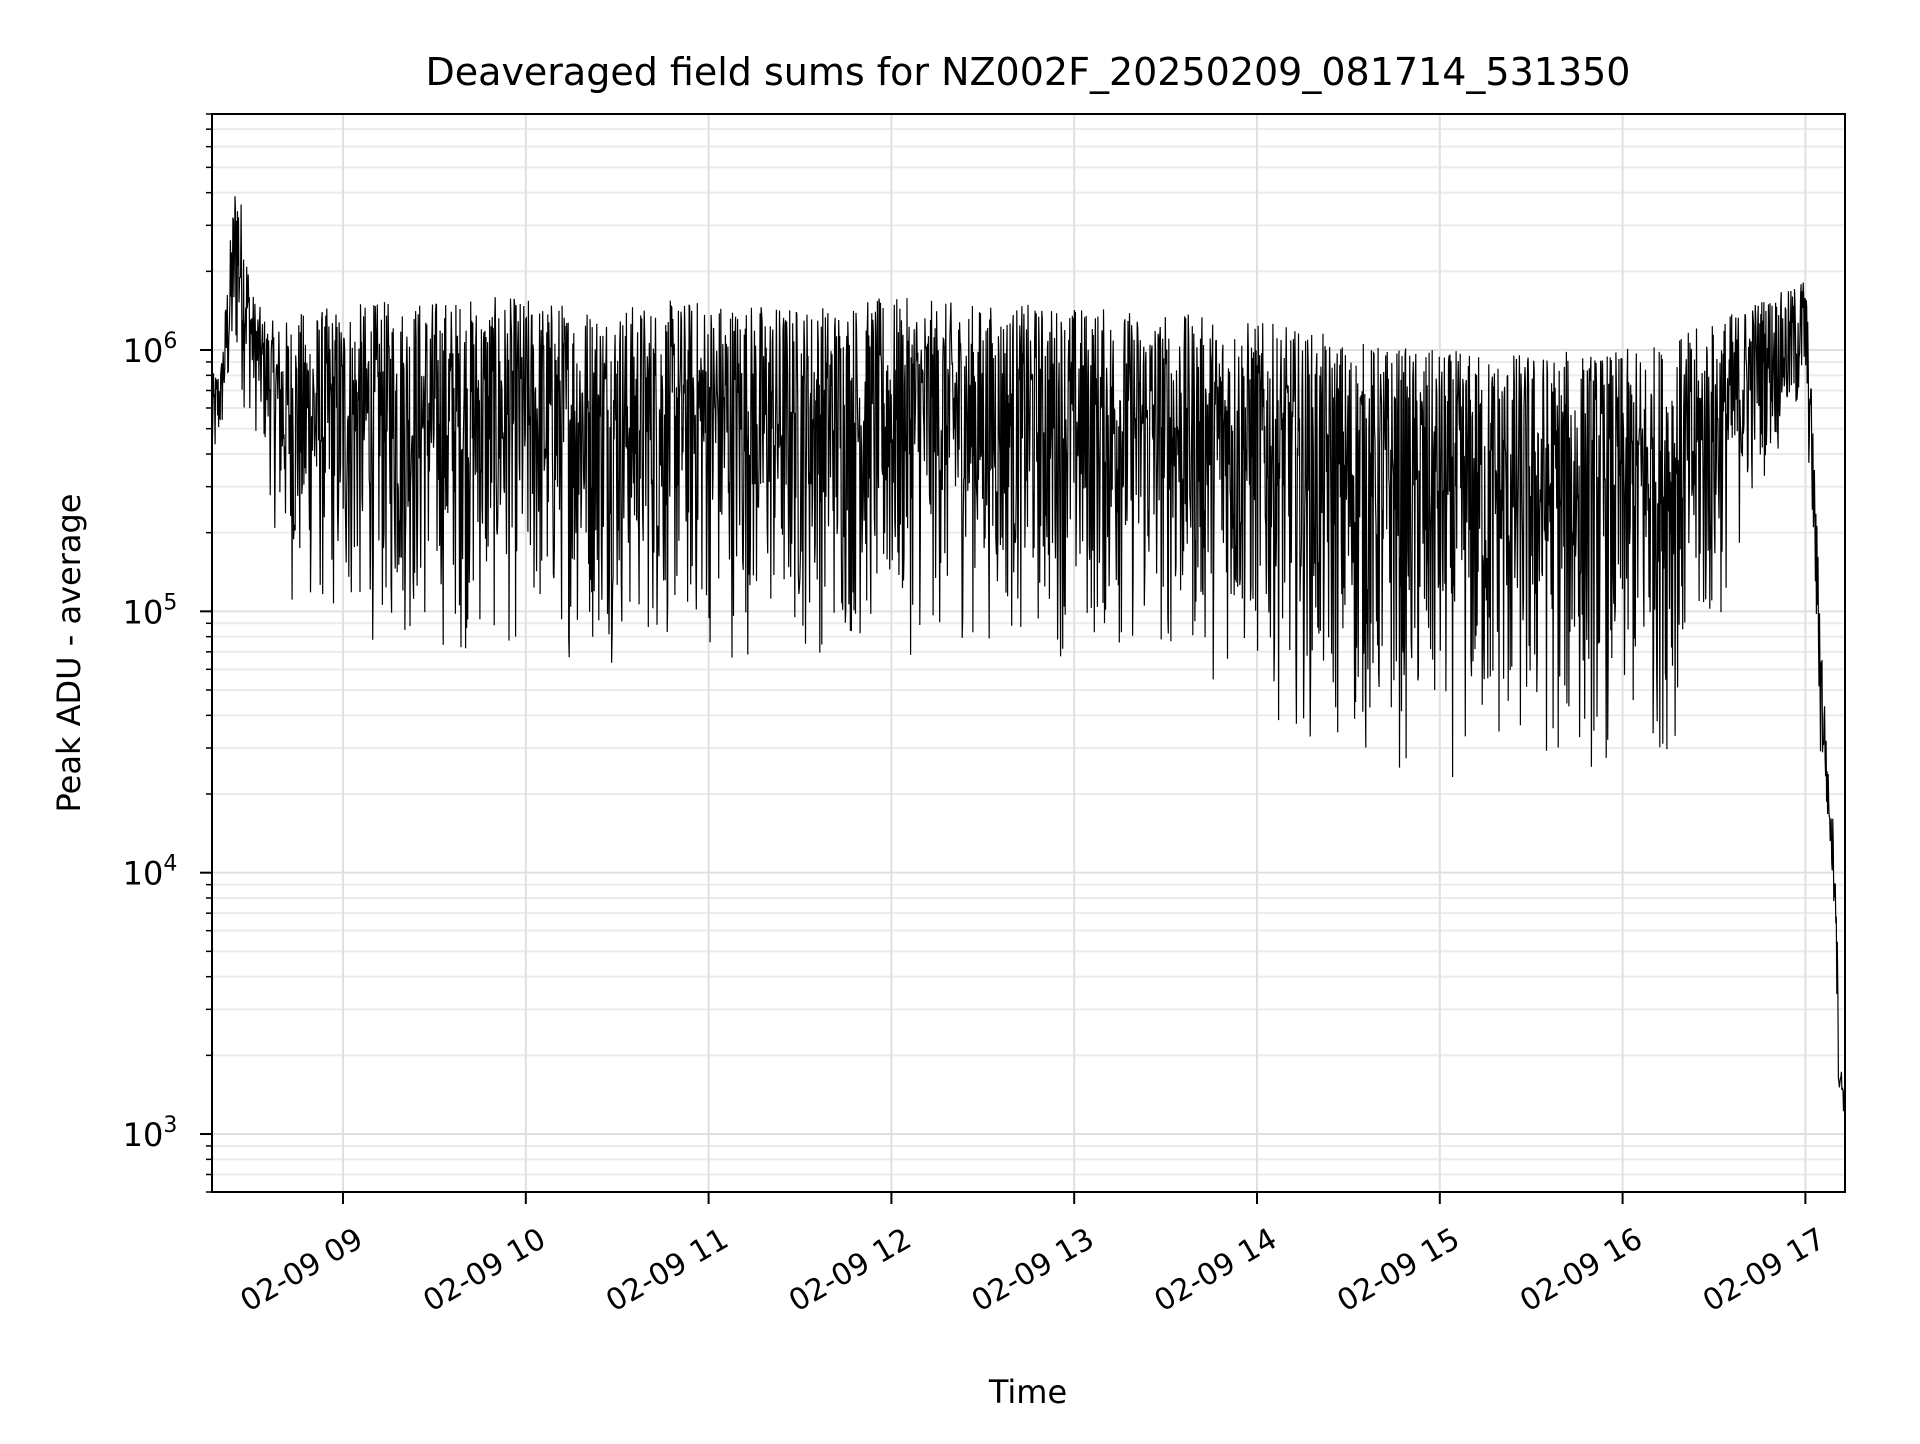  Describe the element at coordinates (150, 872) in the screenshot. I see `y-tick-label: 104` at that location.